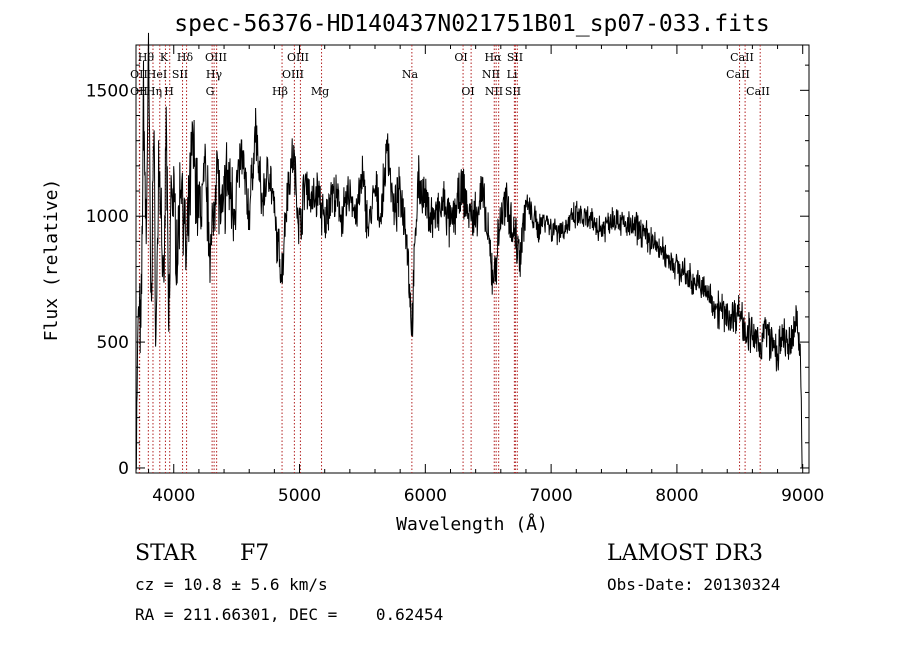 The image size is (900, 649). What do you see at coordinates (166, 553) in the screenshot?
I see `object-class: STAR` at bounding box center [166, 553].